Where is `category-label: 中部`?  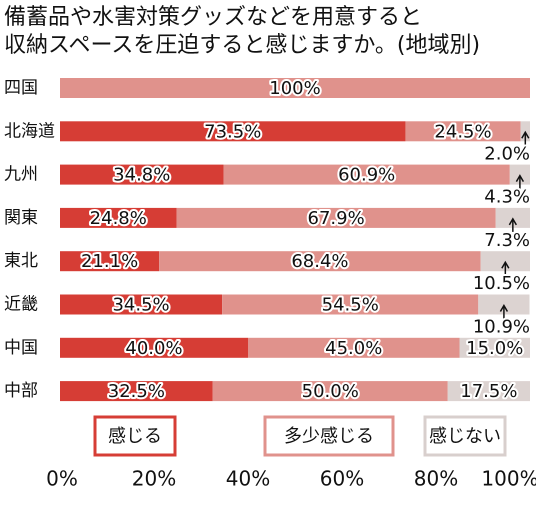 category-label: 中部 is located at coordinates (21, 391).